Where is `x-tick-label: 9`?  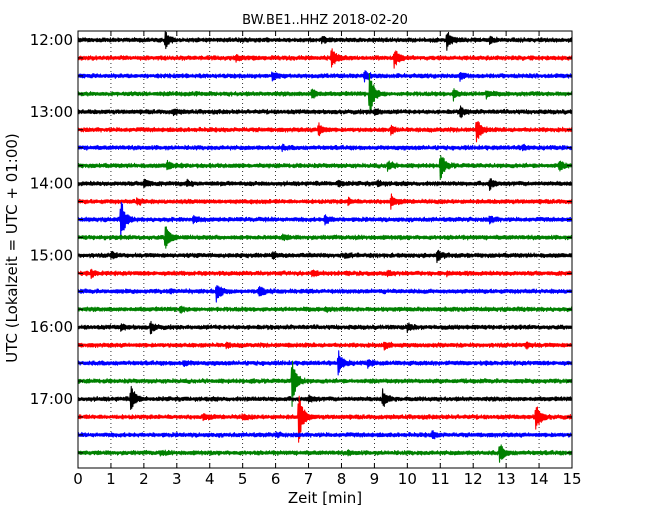 x-tick-label: 9 is located at coordinates (375, 479).